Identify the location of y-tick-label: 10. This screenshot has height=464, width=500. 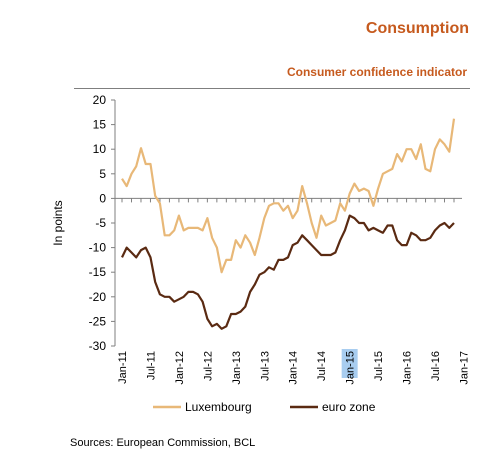
(100, 149).